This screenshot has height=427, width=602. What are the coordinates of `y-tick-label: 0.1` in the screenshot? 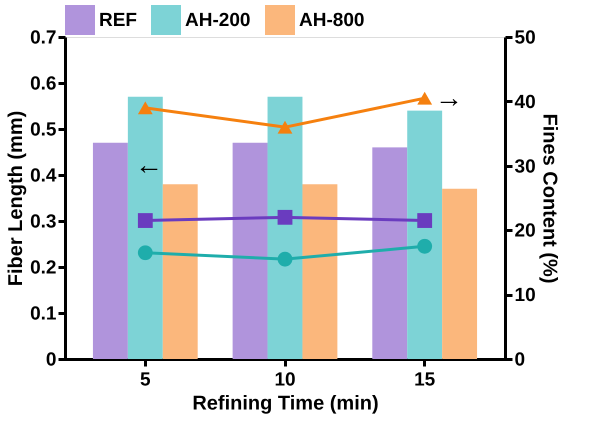 It's located at (43, 314).